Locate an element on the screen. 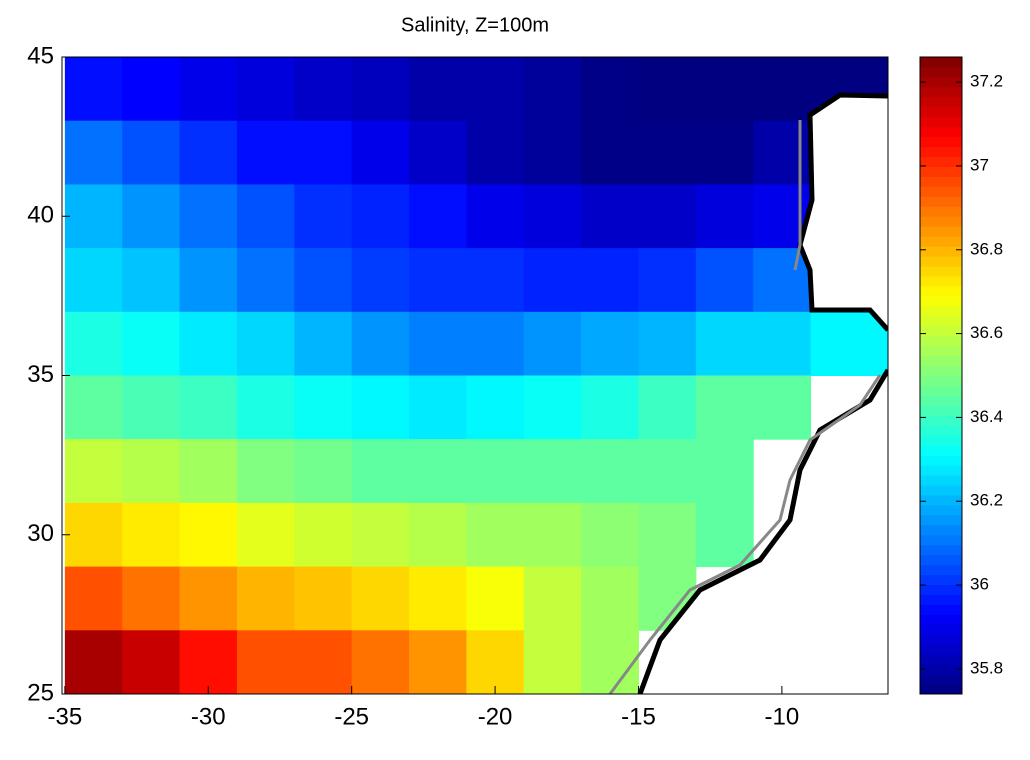 The image size is (1030, 760). colorbar-tick-label: 37.2 is located at coordinates (986, 81).